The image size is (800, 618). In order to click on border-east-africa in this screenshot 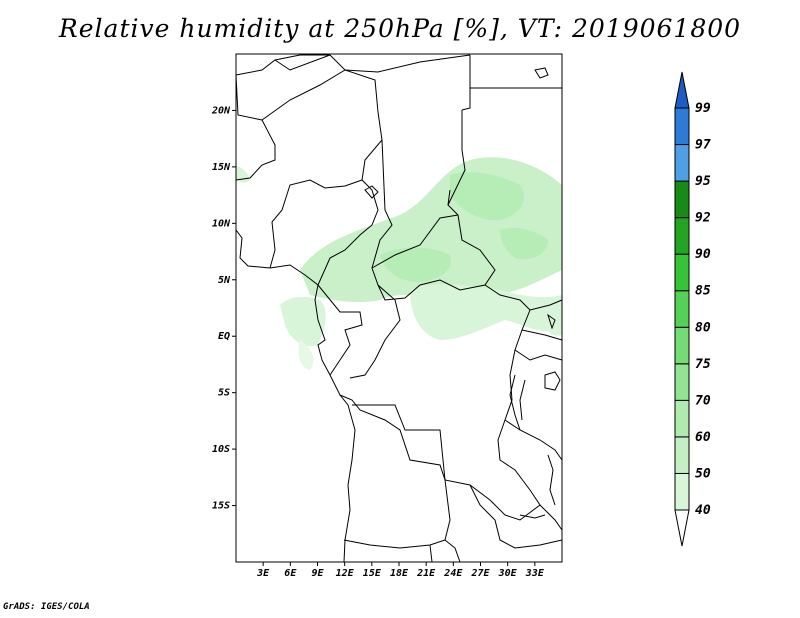, I will do `click(533, 415)`.